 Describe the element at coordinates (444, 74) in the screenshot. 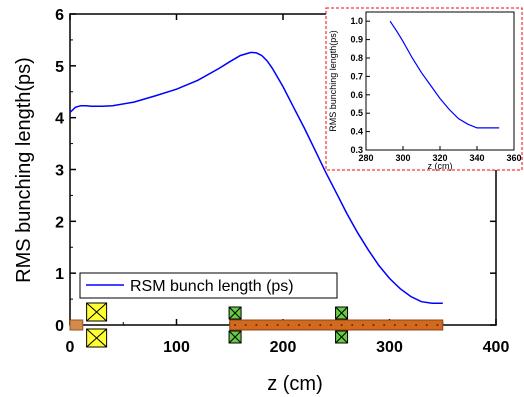

I see `inset-series-line` at that location.